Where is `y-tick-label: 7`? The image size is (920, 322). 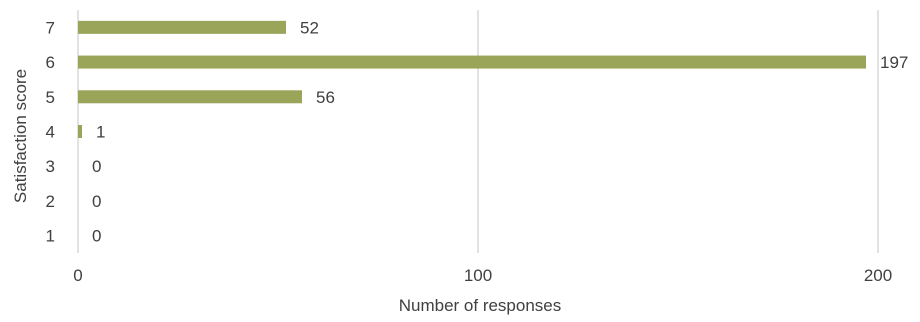 y-tick-label: 7 is located at coordinates (50, 27).